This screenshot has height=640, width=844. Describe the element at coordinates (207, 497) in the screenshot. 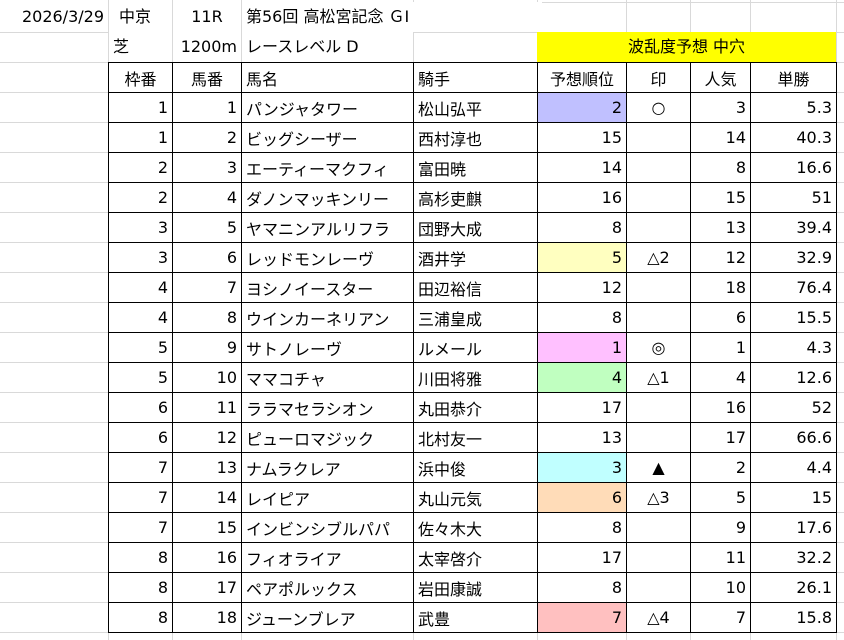

I see `uma-cell: 14` at that location.